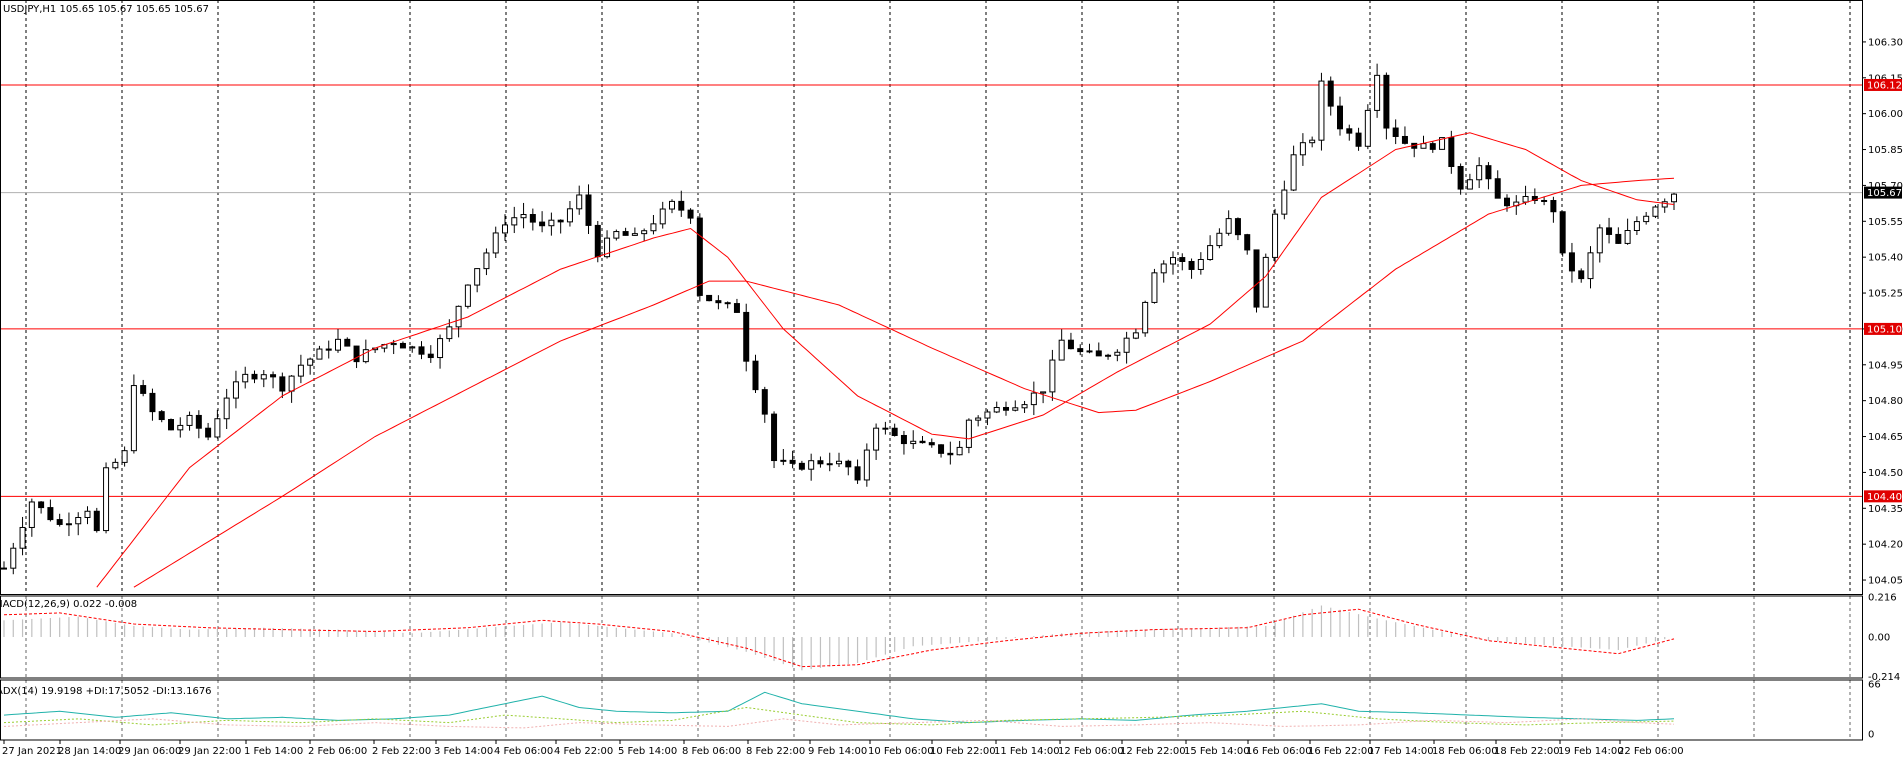 The image size is (1904, 760). Describe the element at coordinates (401, 751) in the screenshot. I see `x-tick-label: 2 Feb 22:00` at that location.